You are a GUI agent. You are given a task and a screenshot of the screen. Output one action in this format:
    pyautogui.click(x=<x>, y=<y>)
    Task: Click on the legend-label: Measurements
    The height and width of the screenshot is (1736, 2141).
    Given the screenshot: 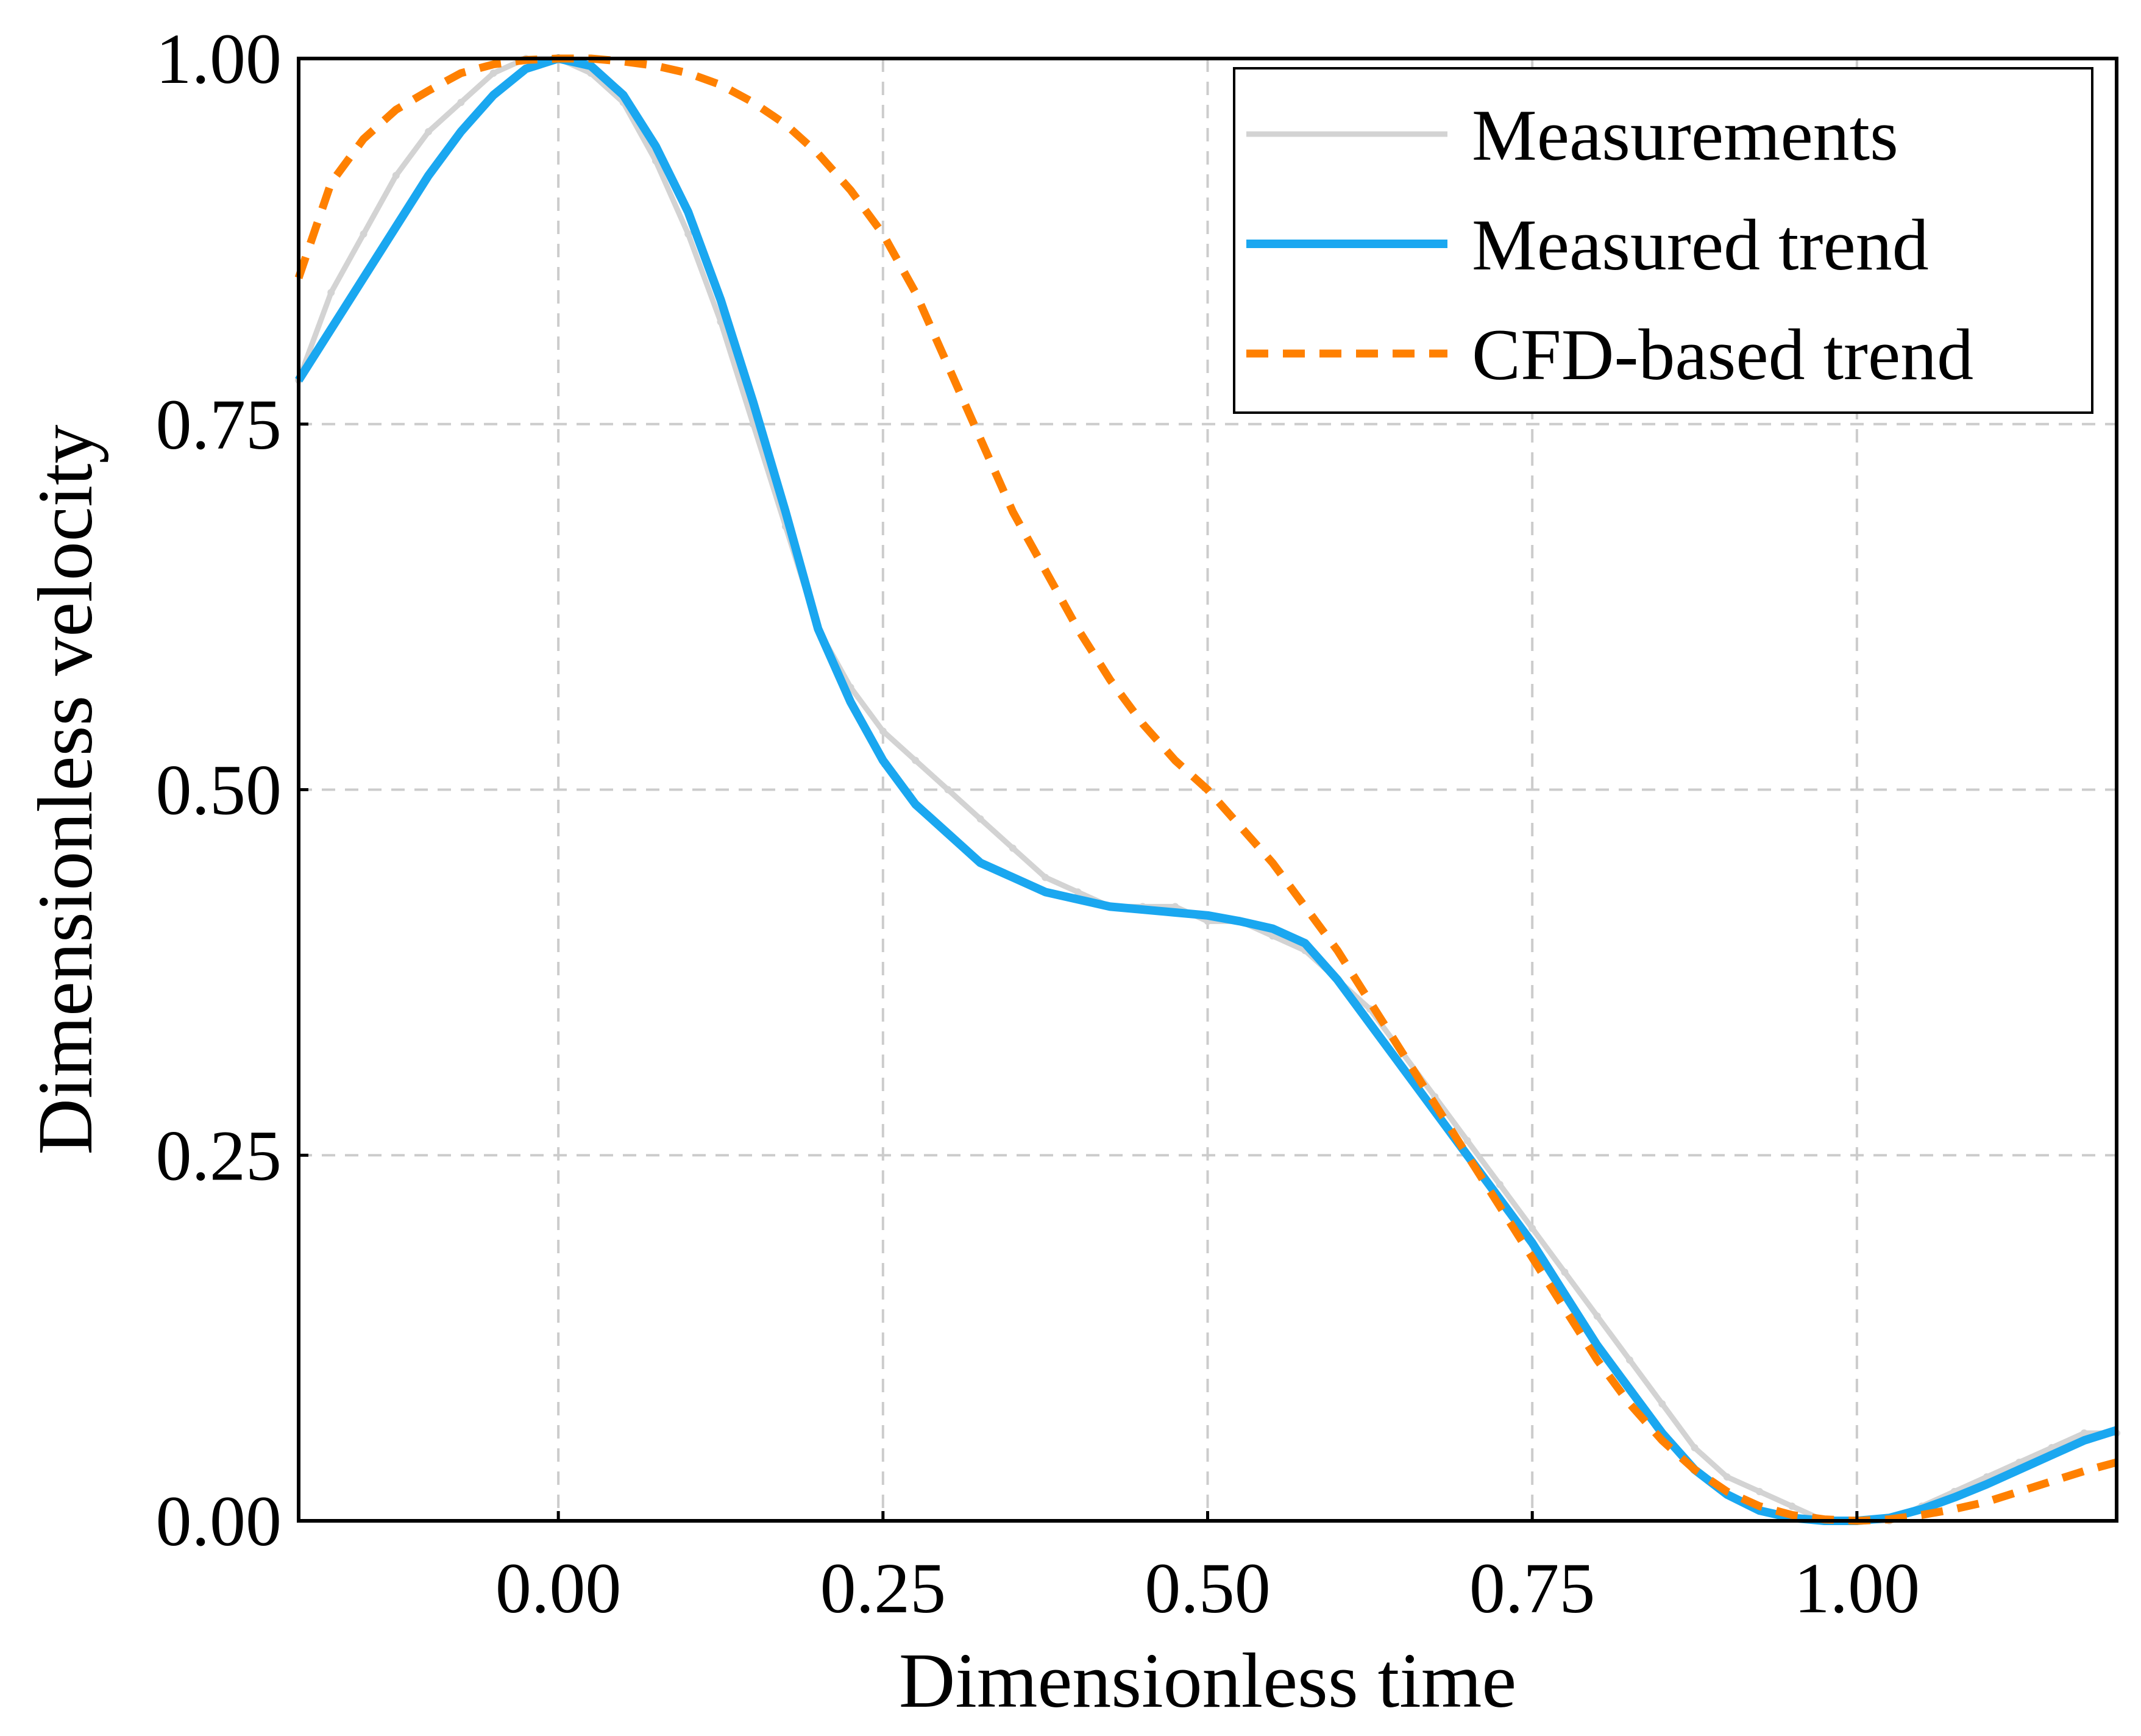 What is the action you would take?
    pyautogui.click(x=1685, y=135)
    